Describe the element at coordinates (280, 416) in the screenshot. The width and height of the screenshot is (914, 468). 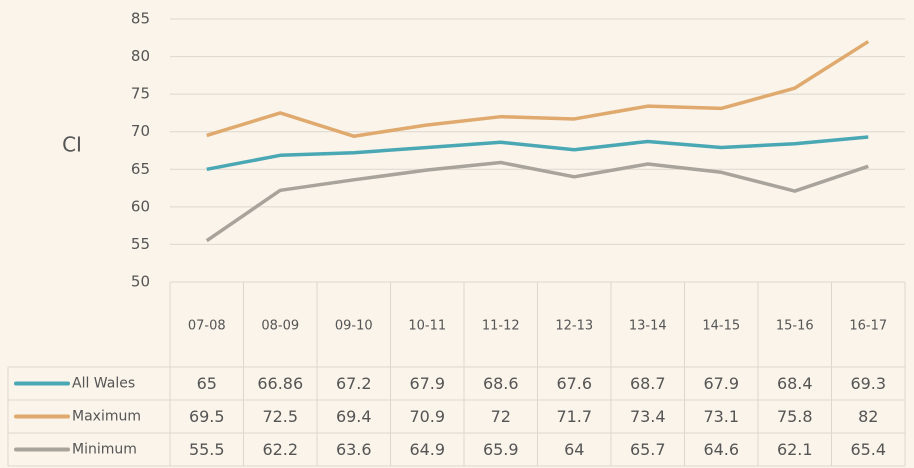
I see `table-cell: 72.5` at that location.